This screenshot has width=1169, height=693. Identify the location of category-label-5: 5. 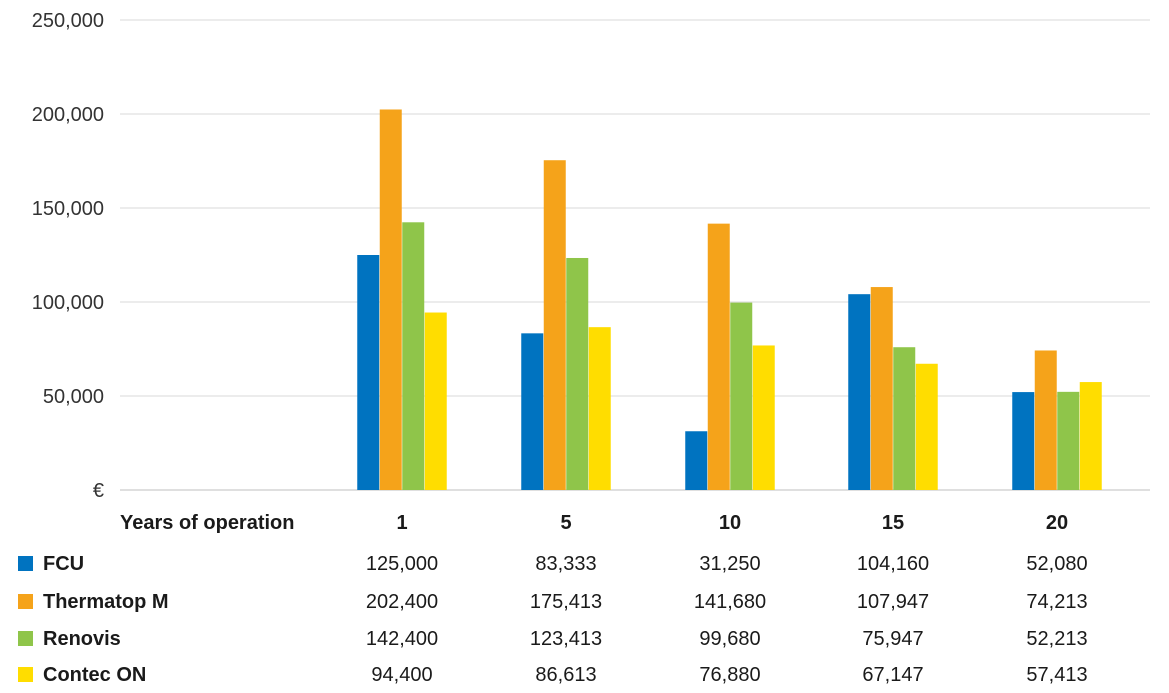
(566, 523).